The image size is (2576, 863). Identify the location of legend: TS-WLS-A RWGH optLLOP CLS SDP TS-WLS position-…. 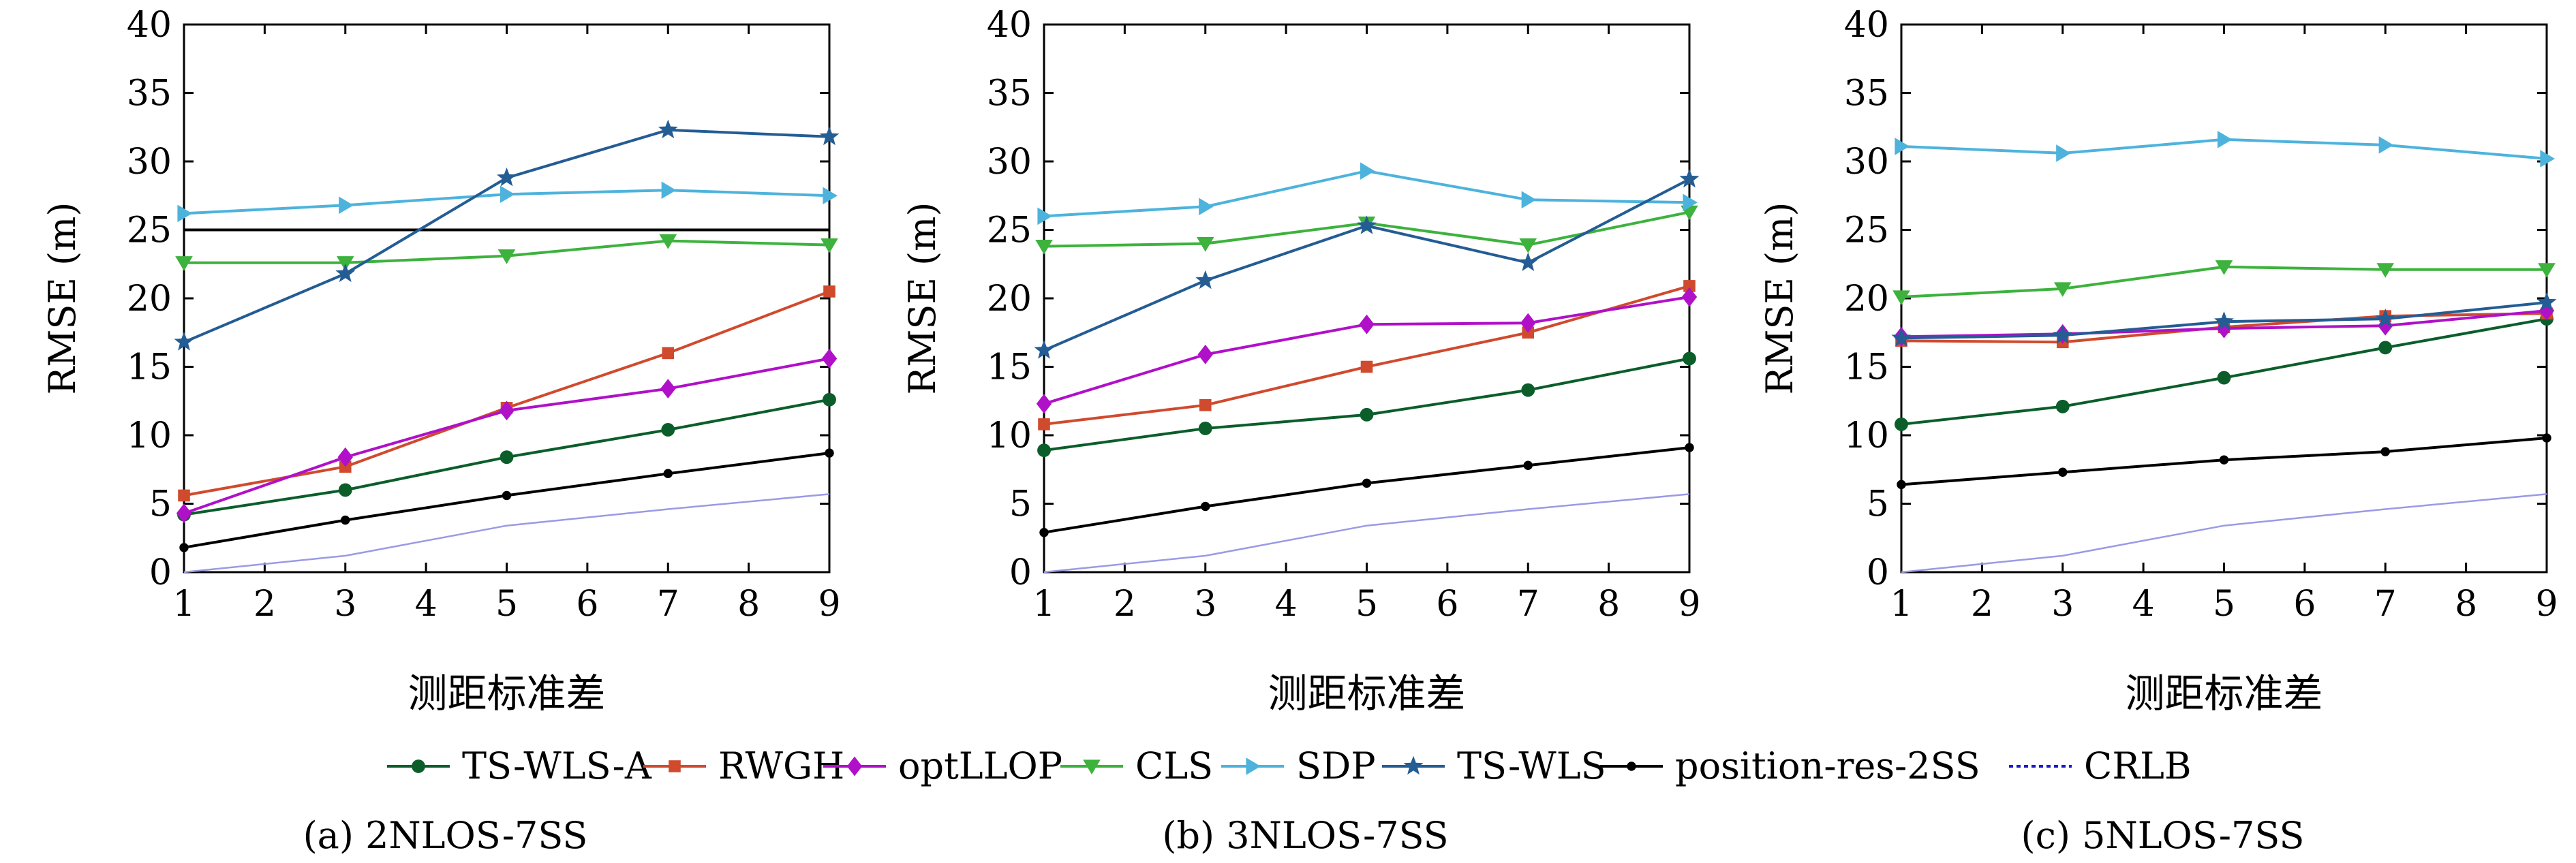
(1289, 765).